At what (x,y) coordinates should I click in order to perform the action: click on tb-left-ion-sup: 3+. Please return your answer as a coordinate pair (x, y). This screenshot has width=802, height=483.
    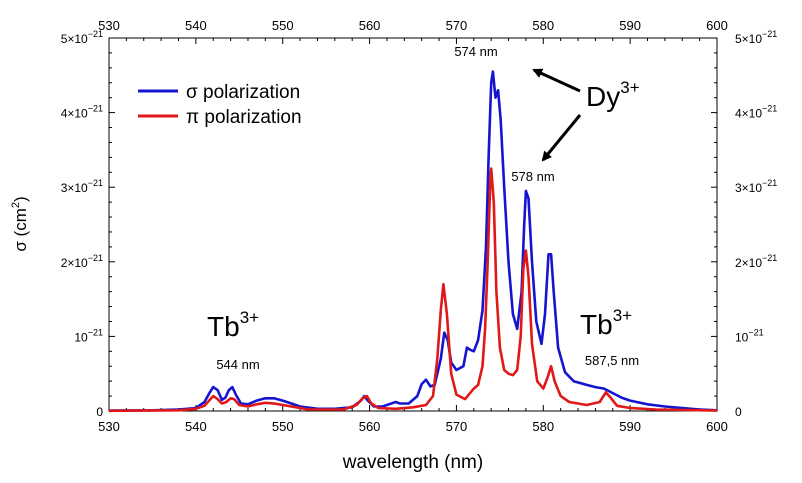
    Looking at the image, I should click on (249, 317).